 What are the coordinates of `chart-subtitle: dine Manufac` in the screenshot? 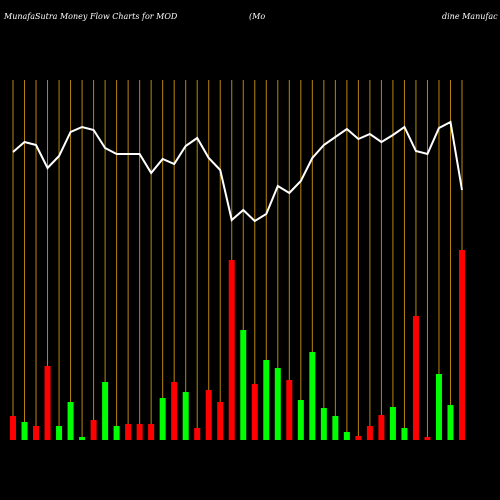 It's located at (470, 16).